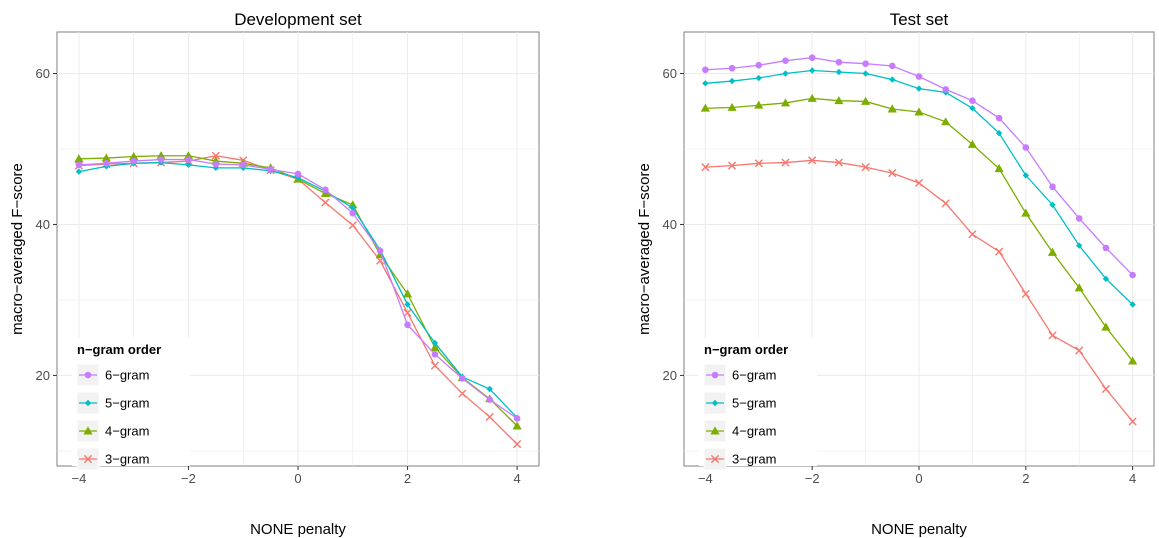 The width and height of the screenshot is (1159, 538). I want to click on y-axis-label: macro−averaged F−score, so click(644, 249).